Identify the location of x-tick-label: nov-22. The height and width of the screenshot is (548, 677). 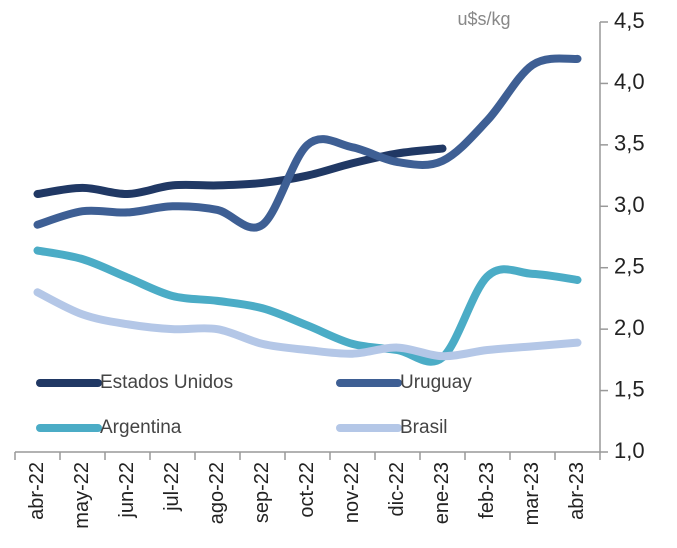
(352, 492).